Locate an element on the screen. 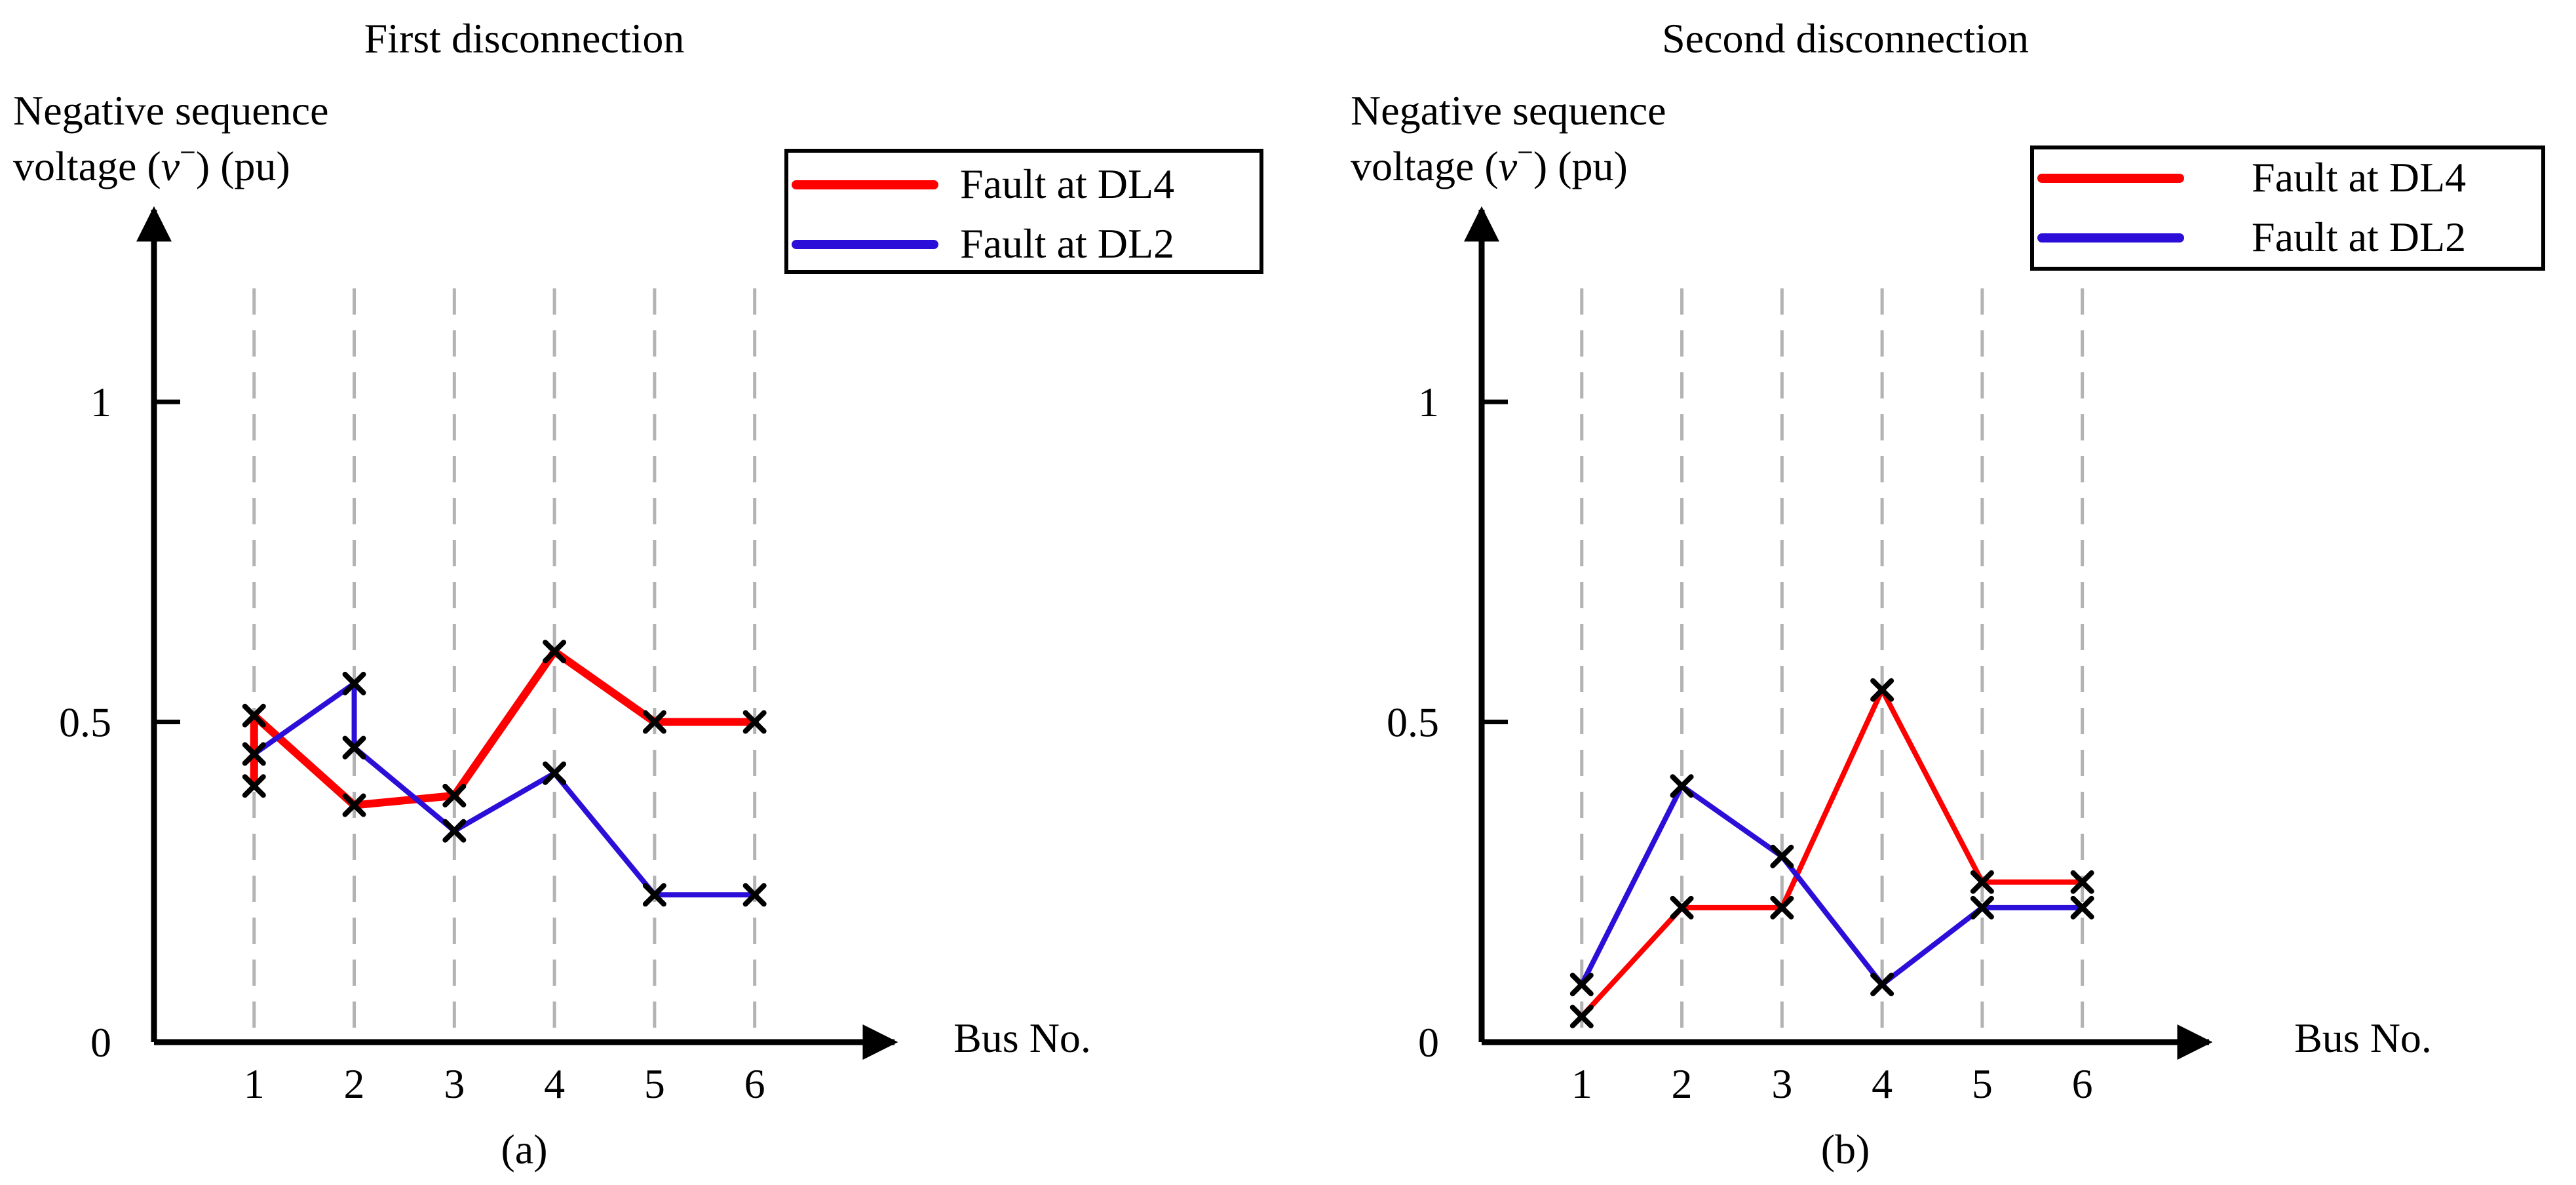 The height and width of the screenshot is (1185, 2576). chart-title: First disconnection is located at coordinates (524, 39).